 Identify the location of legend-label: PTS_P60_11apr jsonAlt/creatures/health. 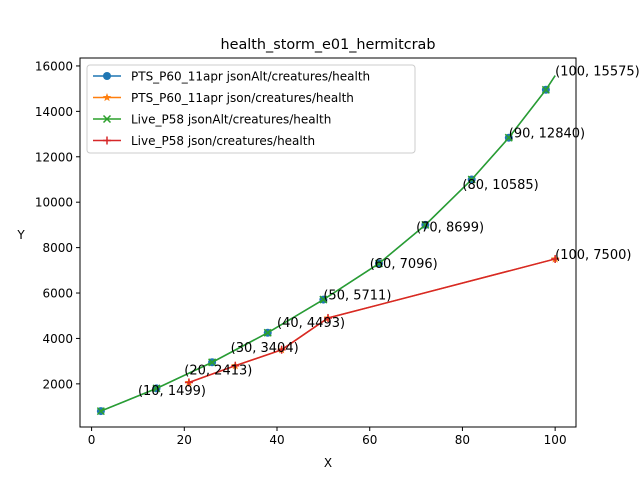
(250, 77).